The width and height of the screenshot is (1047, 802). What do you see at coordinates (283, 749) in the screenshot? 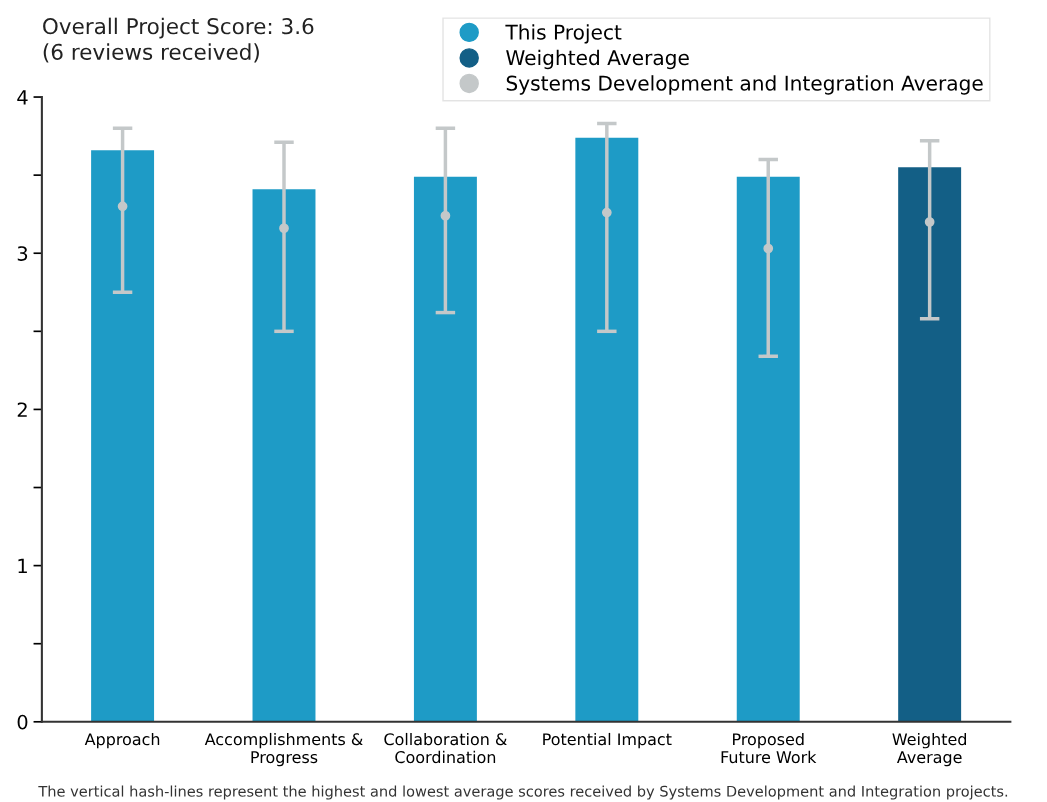
I see `x-tick-label: Accomplishments & Progress` at bounding box center [283, 749].